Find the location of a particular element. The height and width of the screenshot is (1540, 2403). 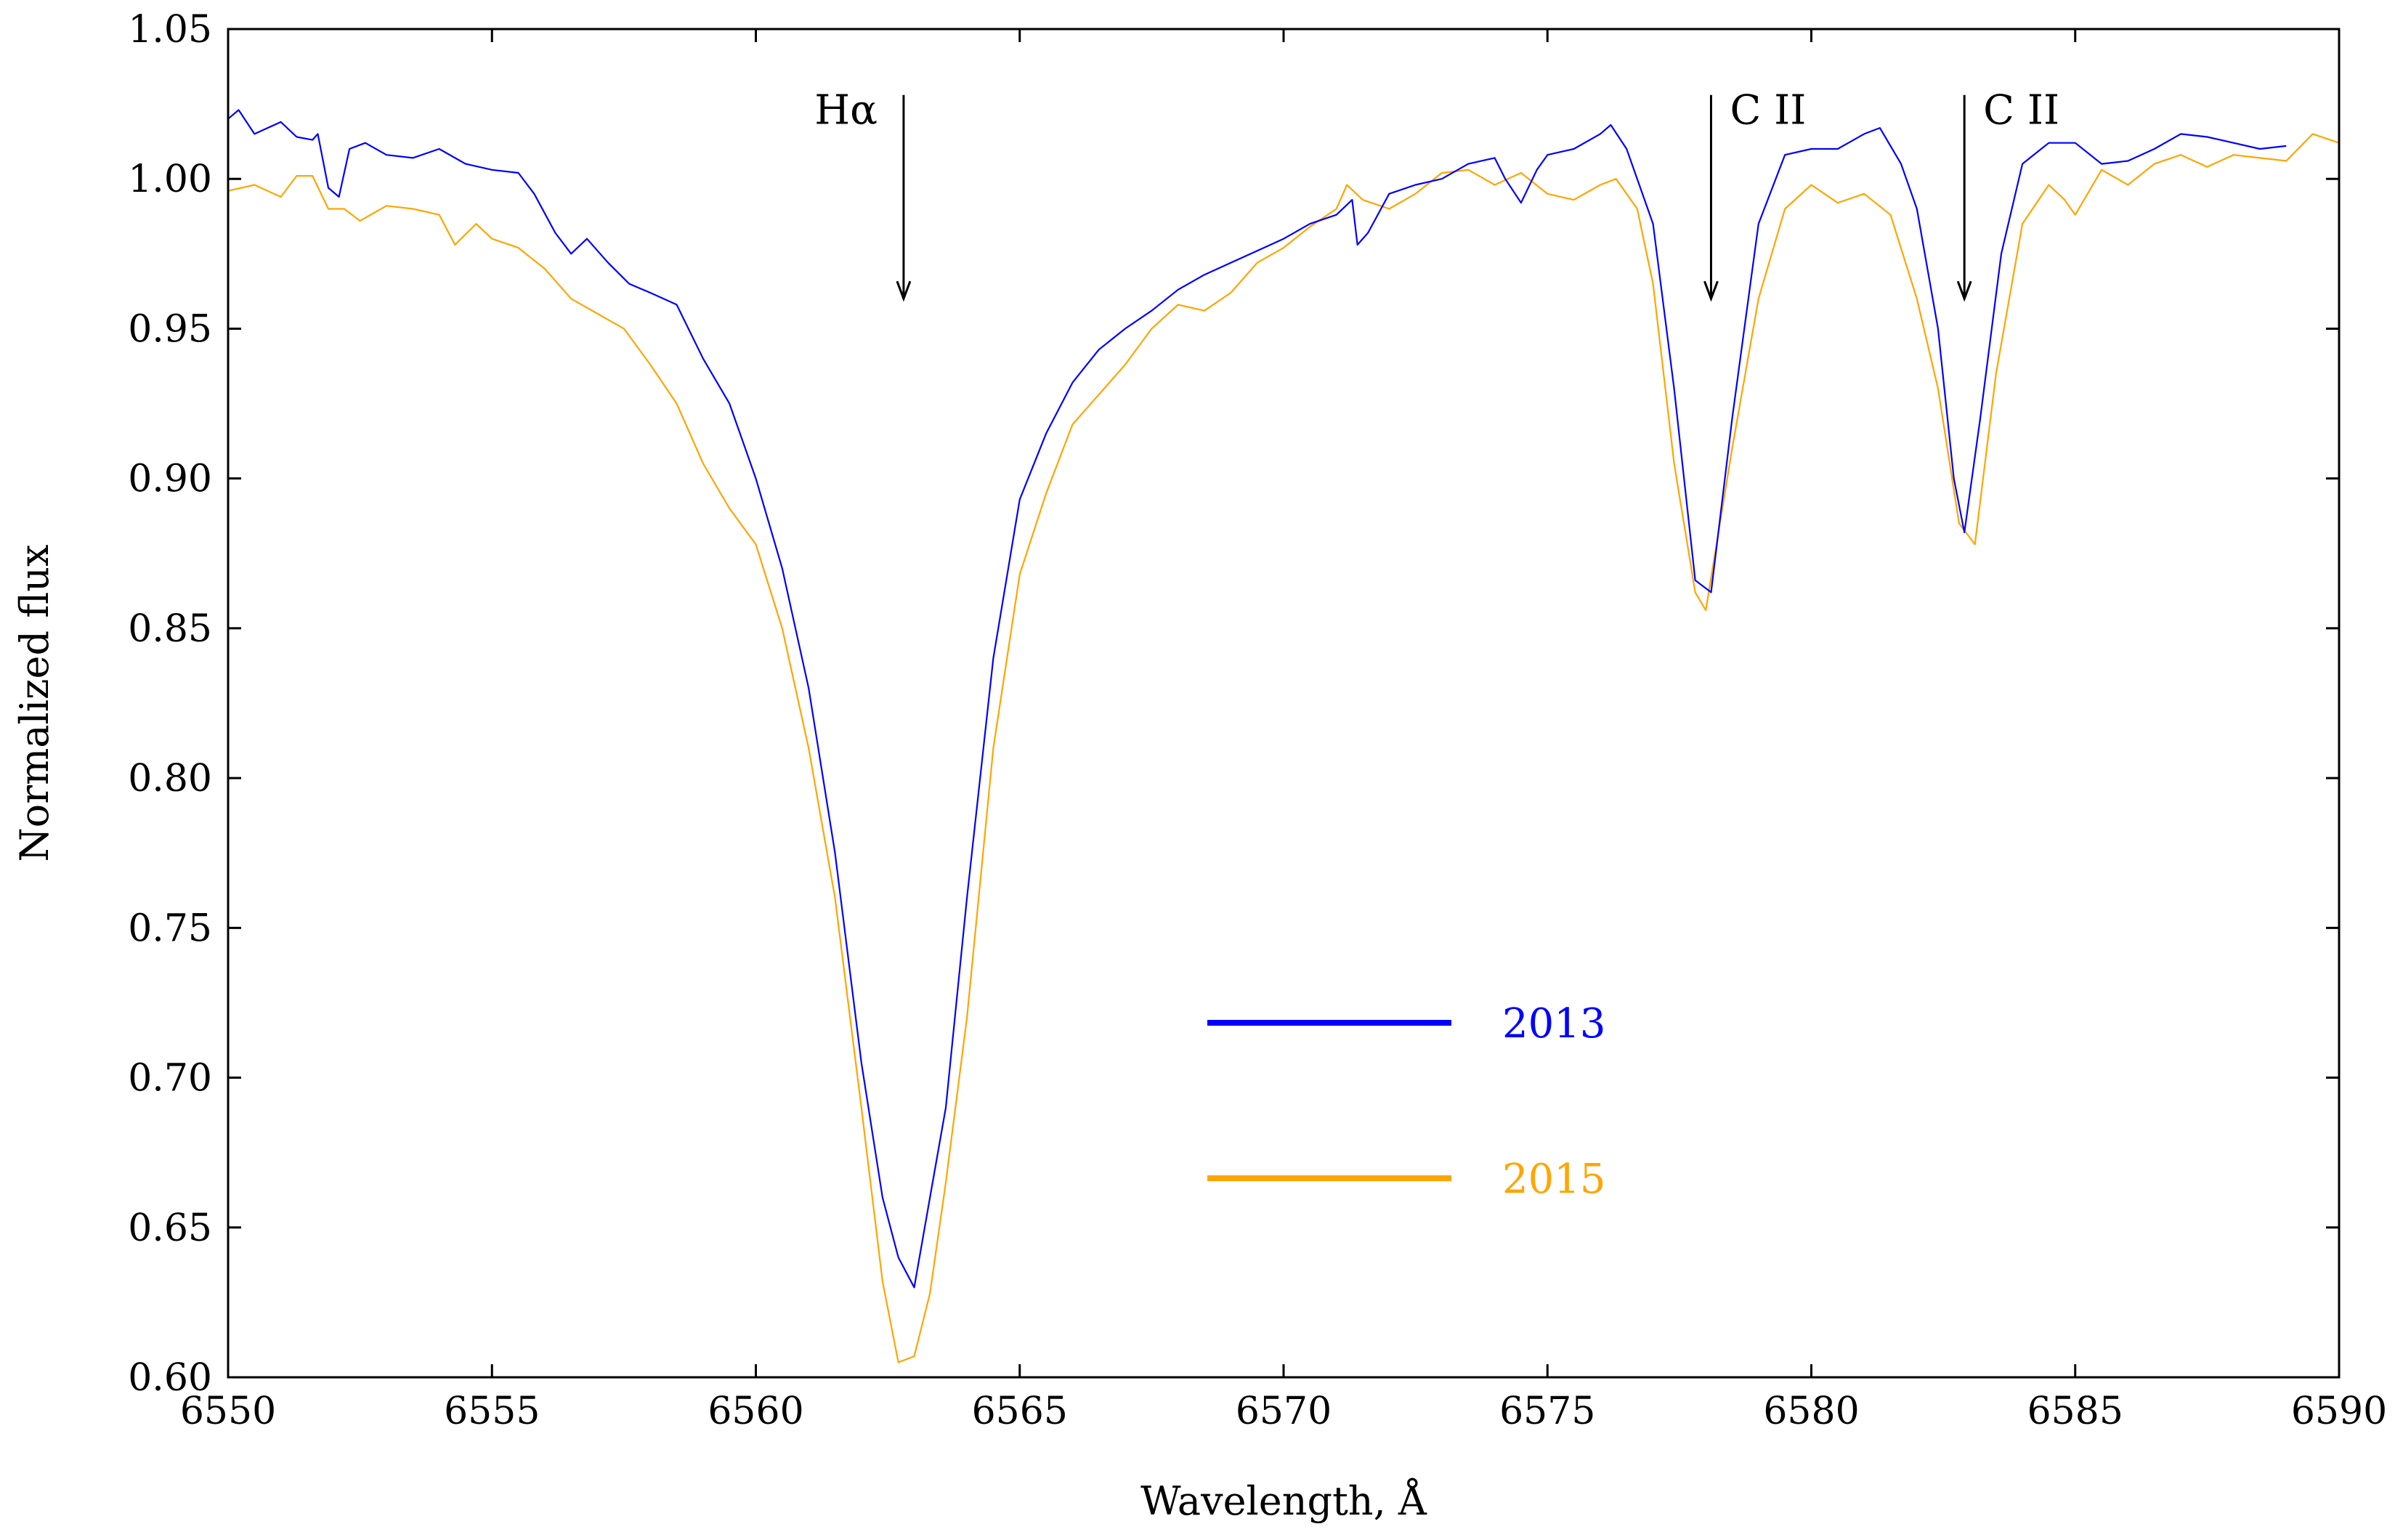

x-tick-label: 6555 is located at coordinates (492, 1411).